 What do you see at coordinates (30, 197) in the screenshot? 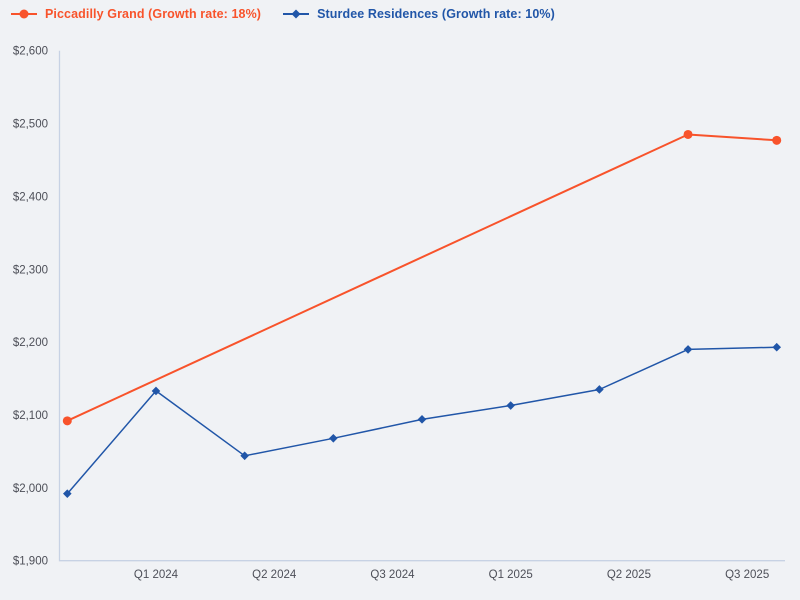
I see `y-axis-tick-label: $2,400` at bounding box center [30, 197].